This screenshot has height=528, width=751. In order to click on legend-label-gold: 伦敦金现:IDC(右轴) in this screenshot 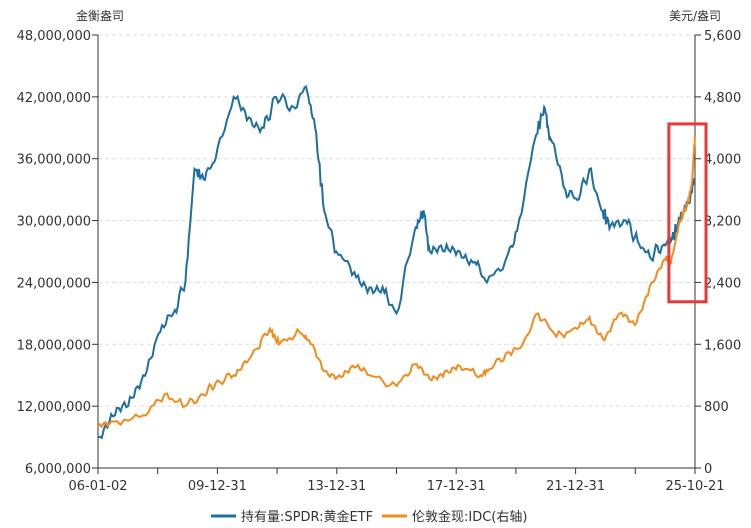, I will do `click(469, 516)`.